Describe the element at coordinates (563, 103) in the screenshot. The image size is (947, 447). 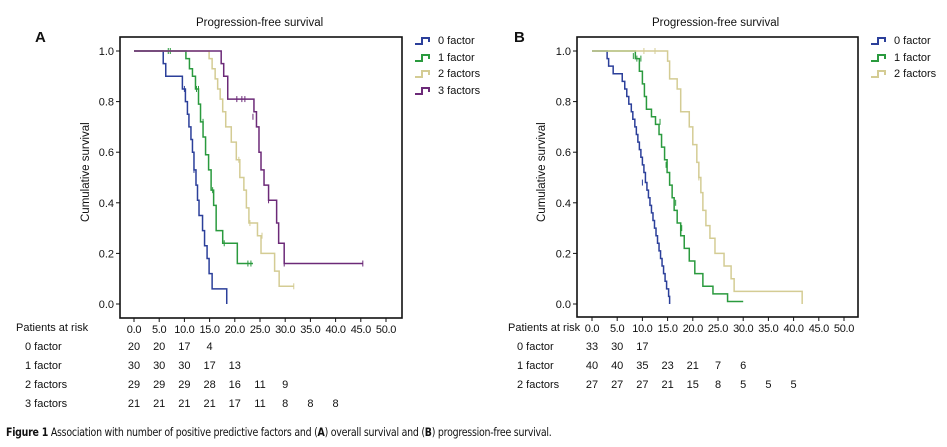
I see `panel-b-y-tick-label: 0.8` at that location.